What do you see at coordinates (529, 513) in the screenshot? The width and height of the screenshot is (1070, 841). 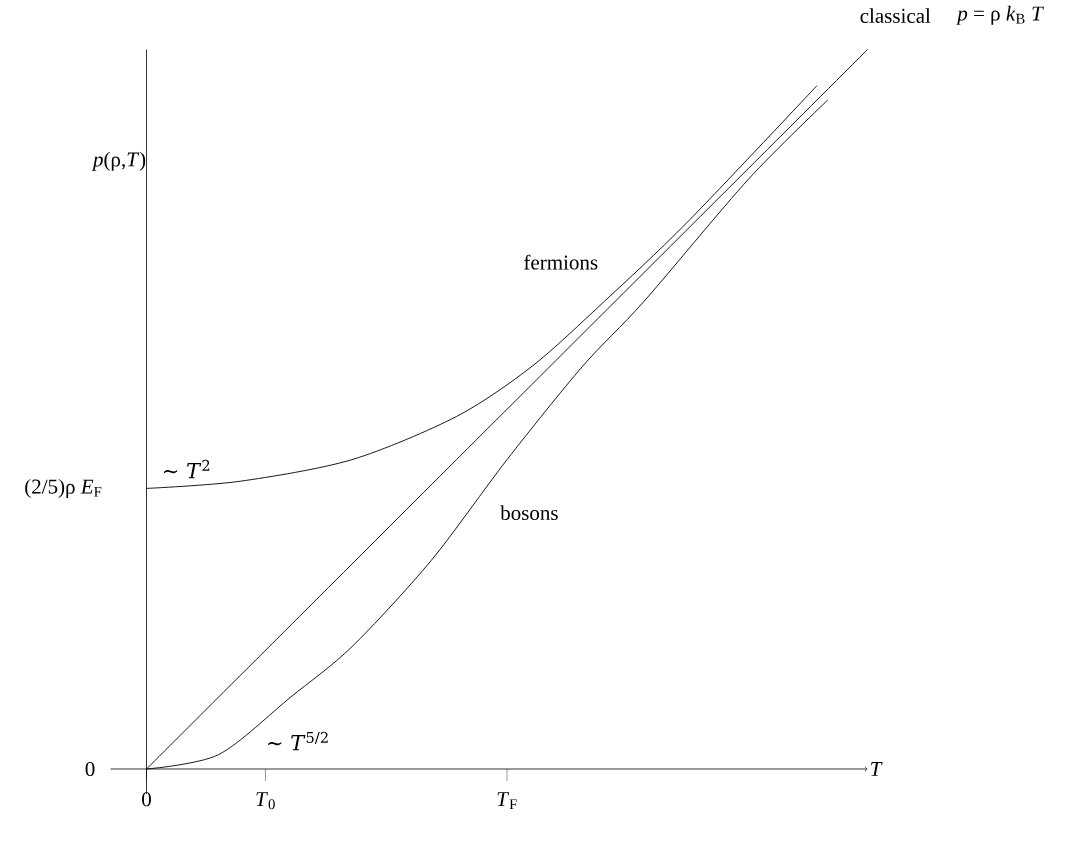 I see `series-label: bosons` at bounding box center [529, 513].